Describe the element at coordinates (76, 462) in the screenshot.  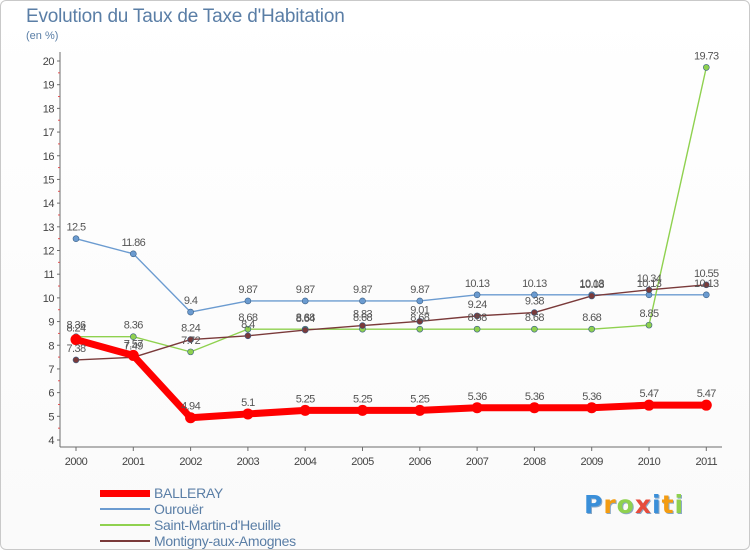
I see `x-tick-label: 2000` at that location.